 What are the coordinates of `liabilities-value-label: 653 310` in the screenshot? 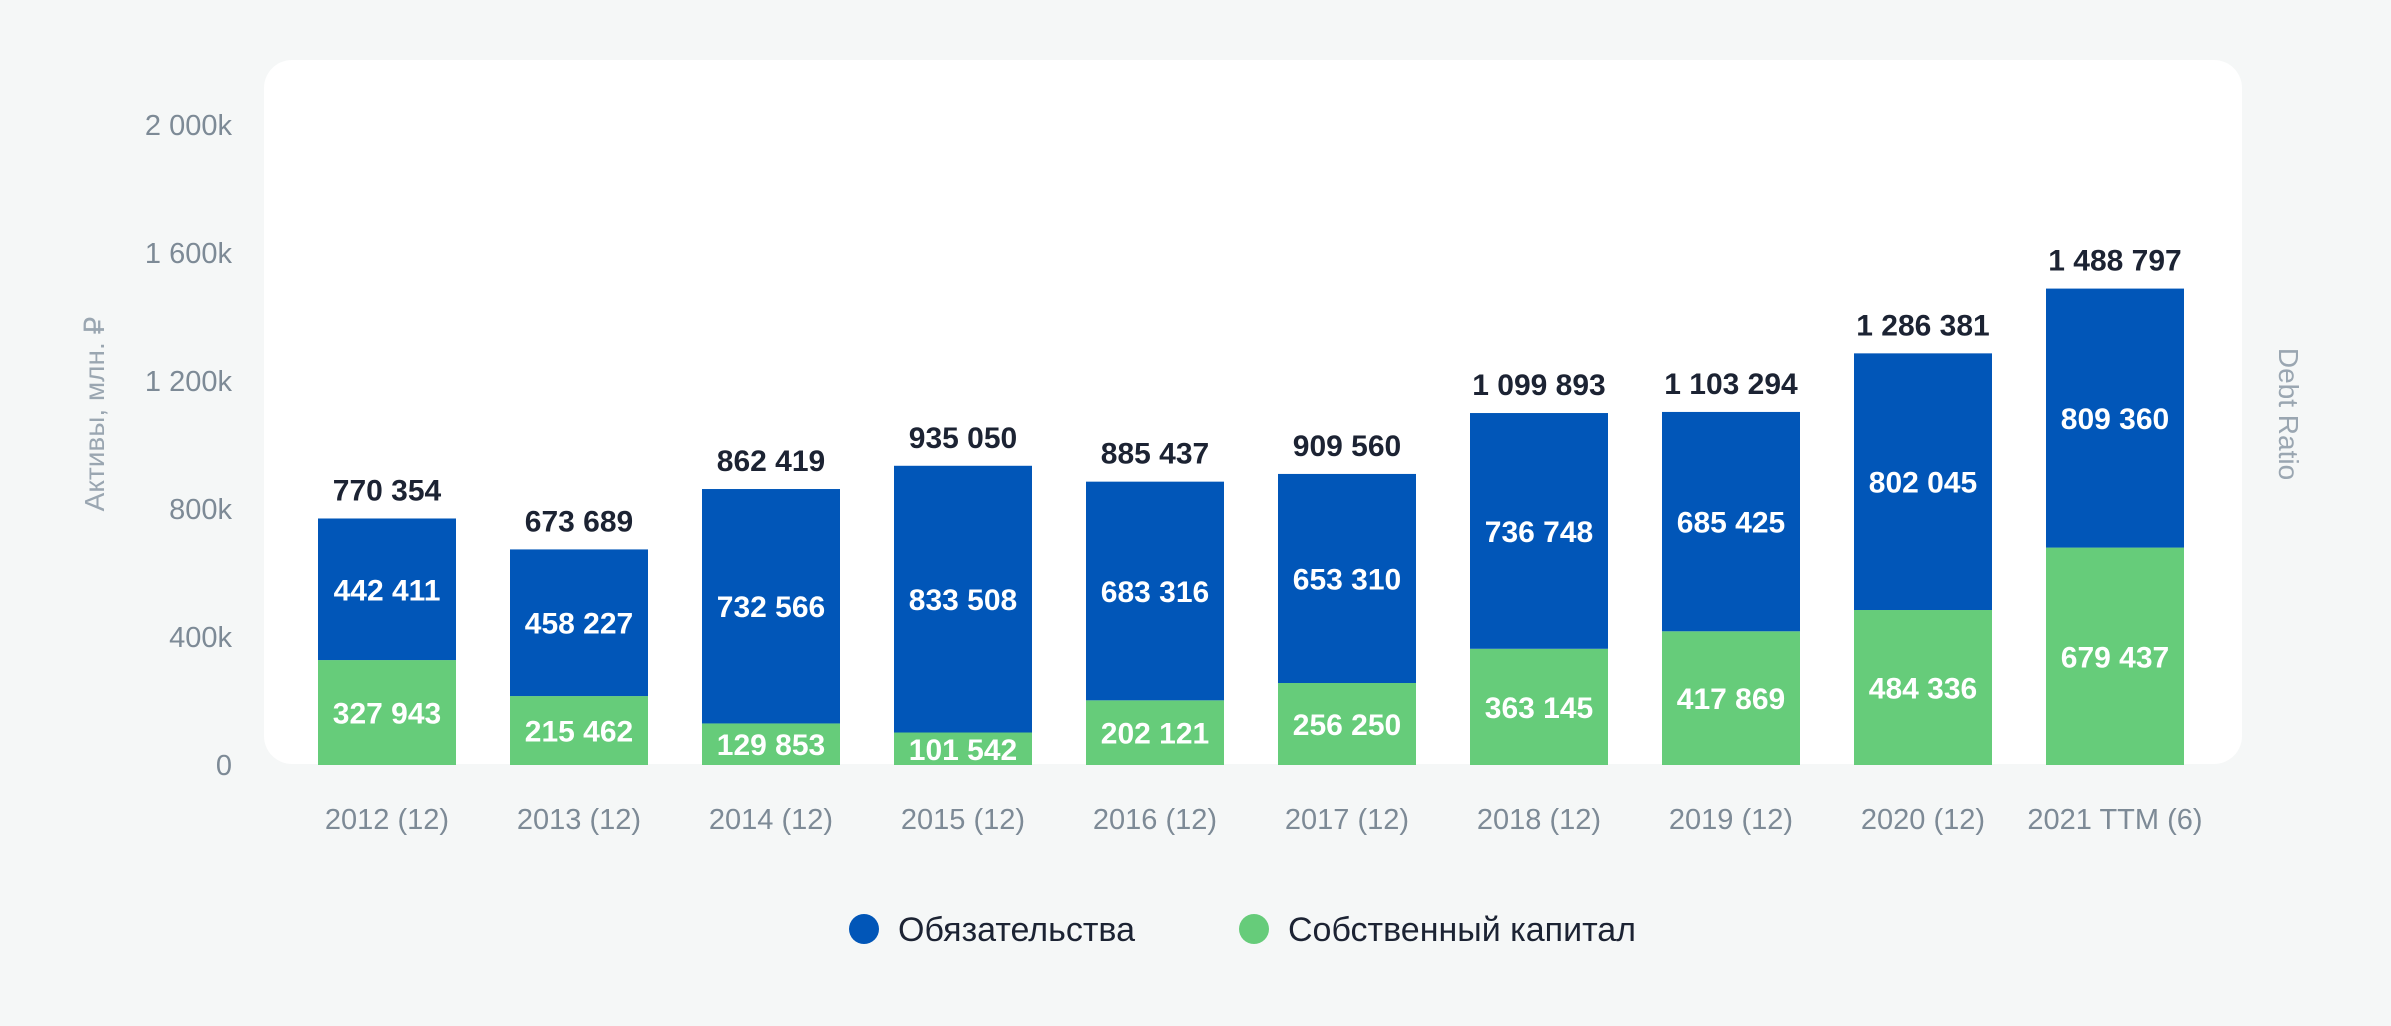 It's located at (1347, 579).